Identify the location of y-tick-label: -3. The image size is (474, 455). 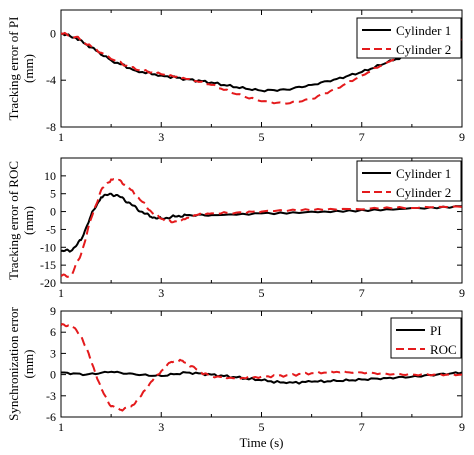
(51, 396).